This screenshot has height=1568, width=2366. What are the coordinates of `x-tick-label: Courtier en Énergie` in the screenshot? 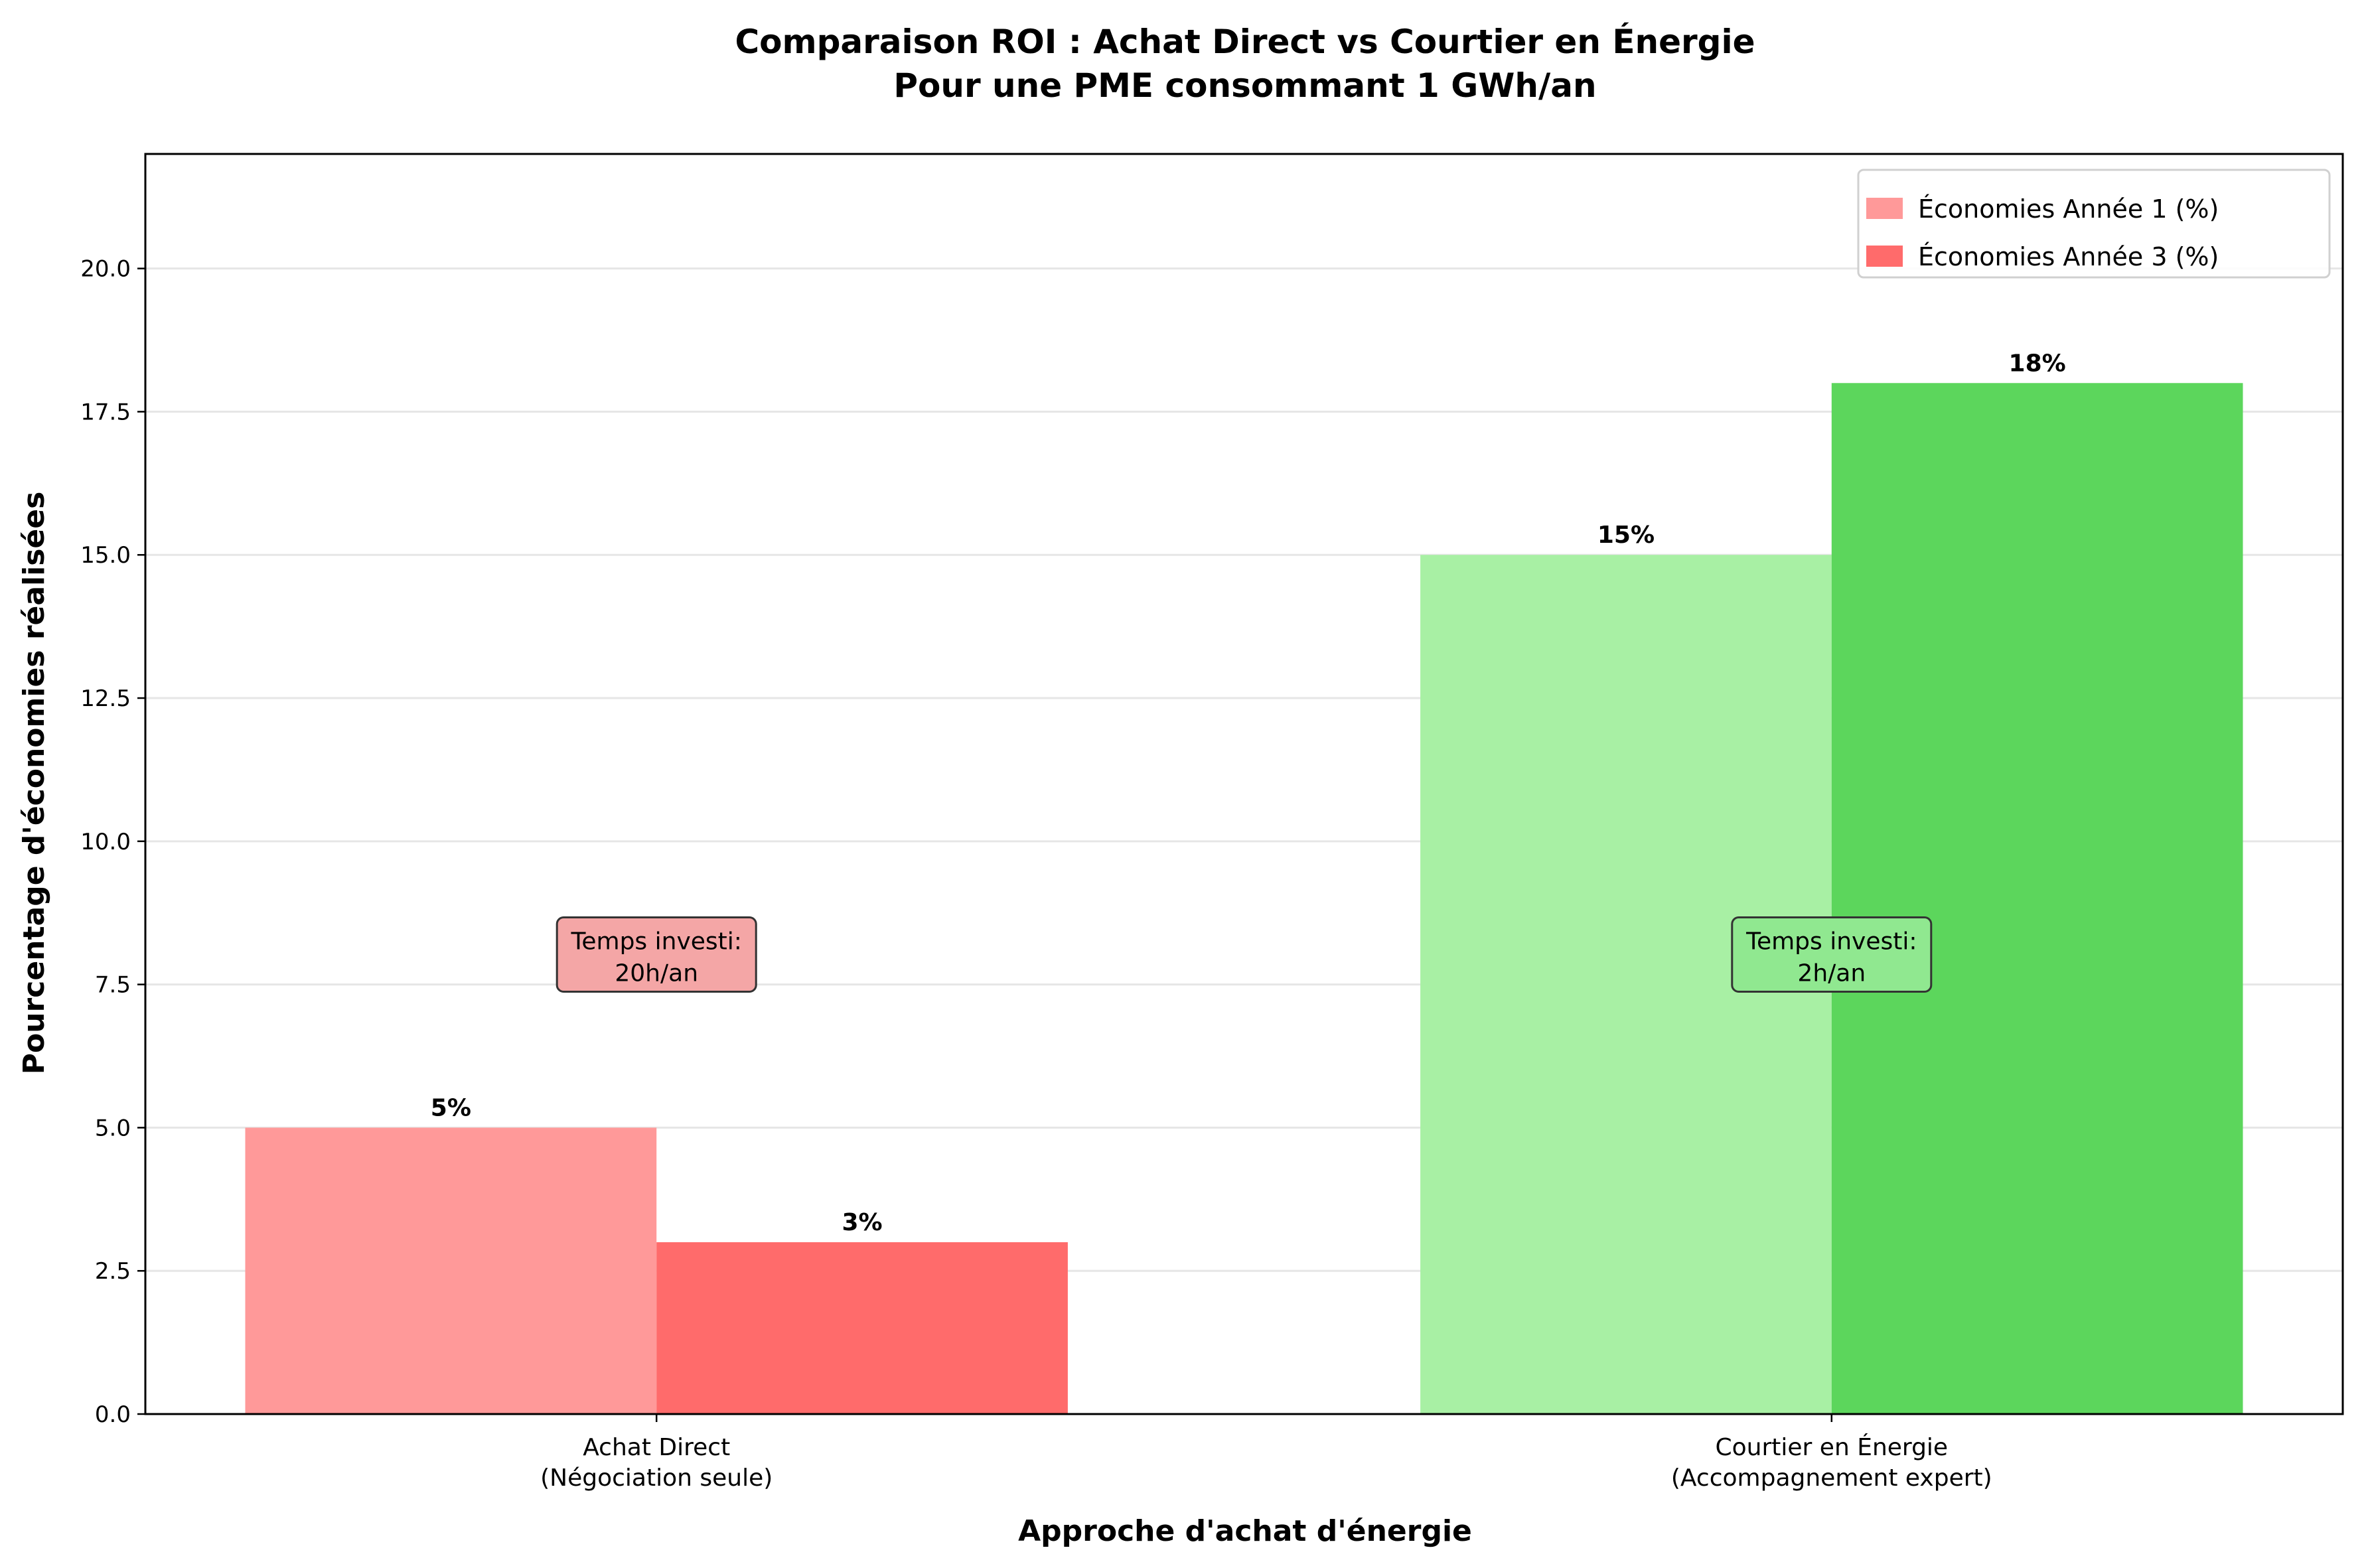 It's located at (1832, 1447).